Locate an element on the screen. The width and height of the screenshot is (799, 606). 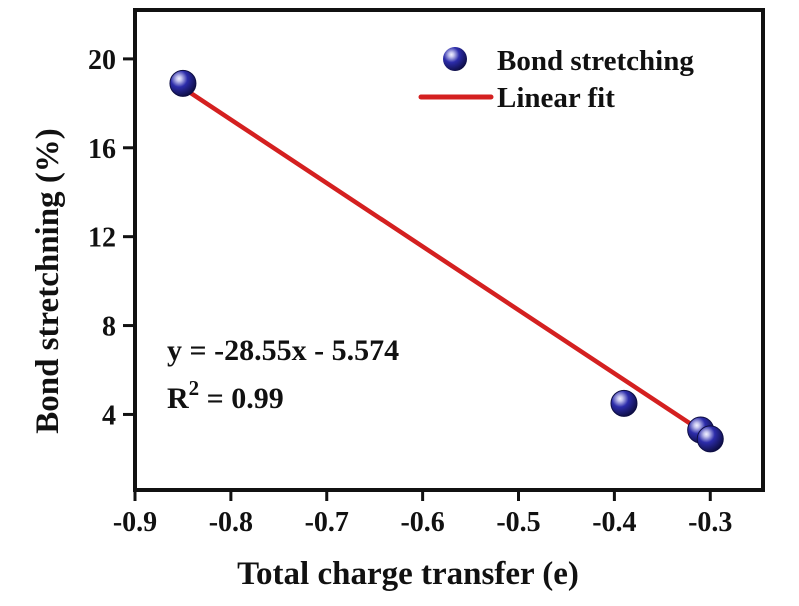
x-tick-label: -0.9 is located at coordinates (135, 522).